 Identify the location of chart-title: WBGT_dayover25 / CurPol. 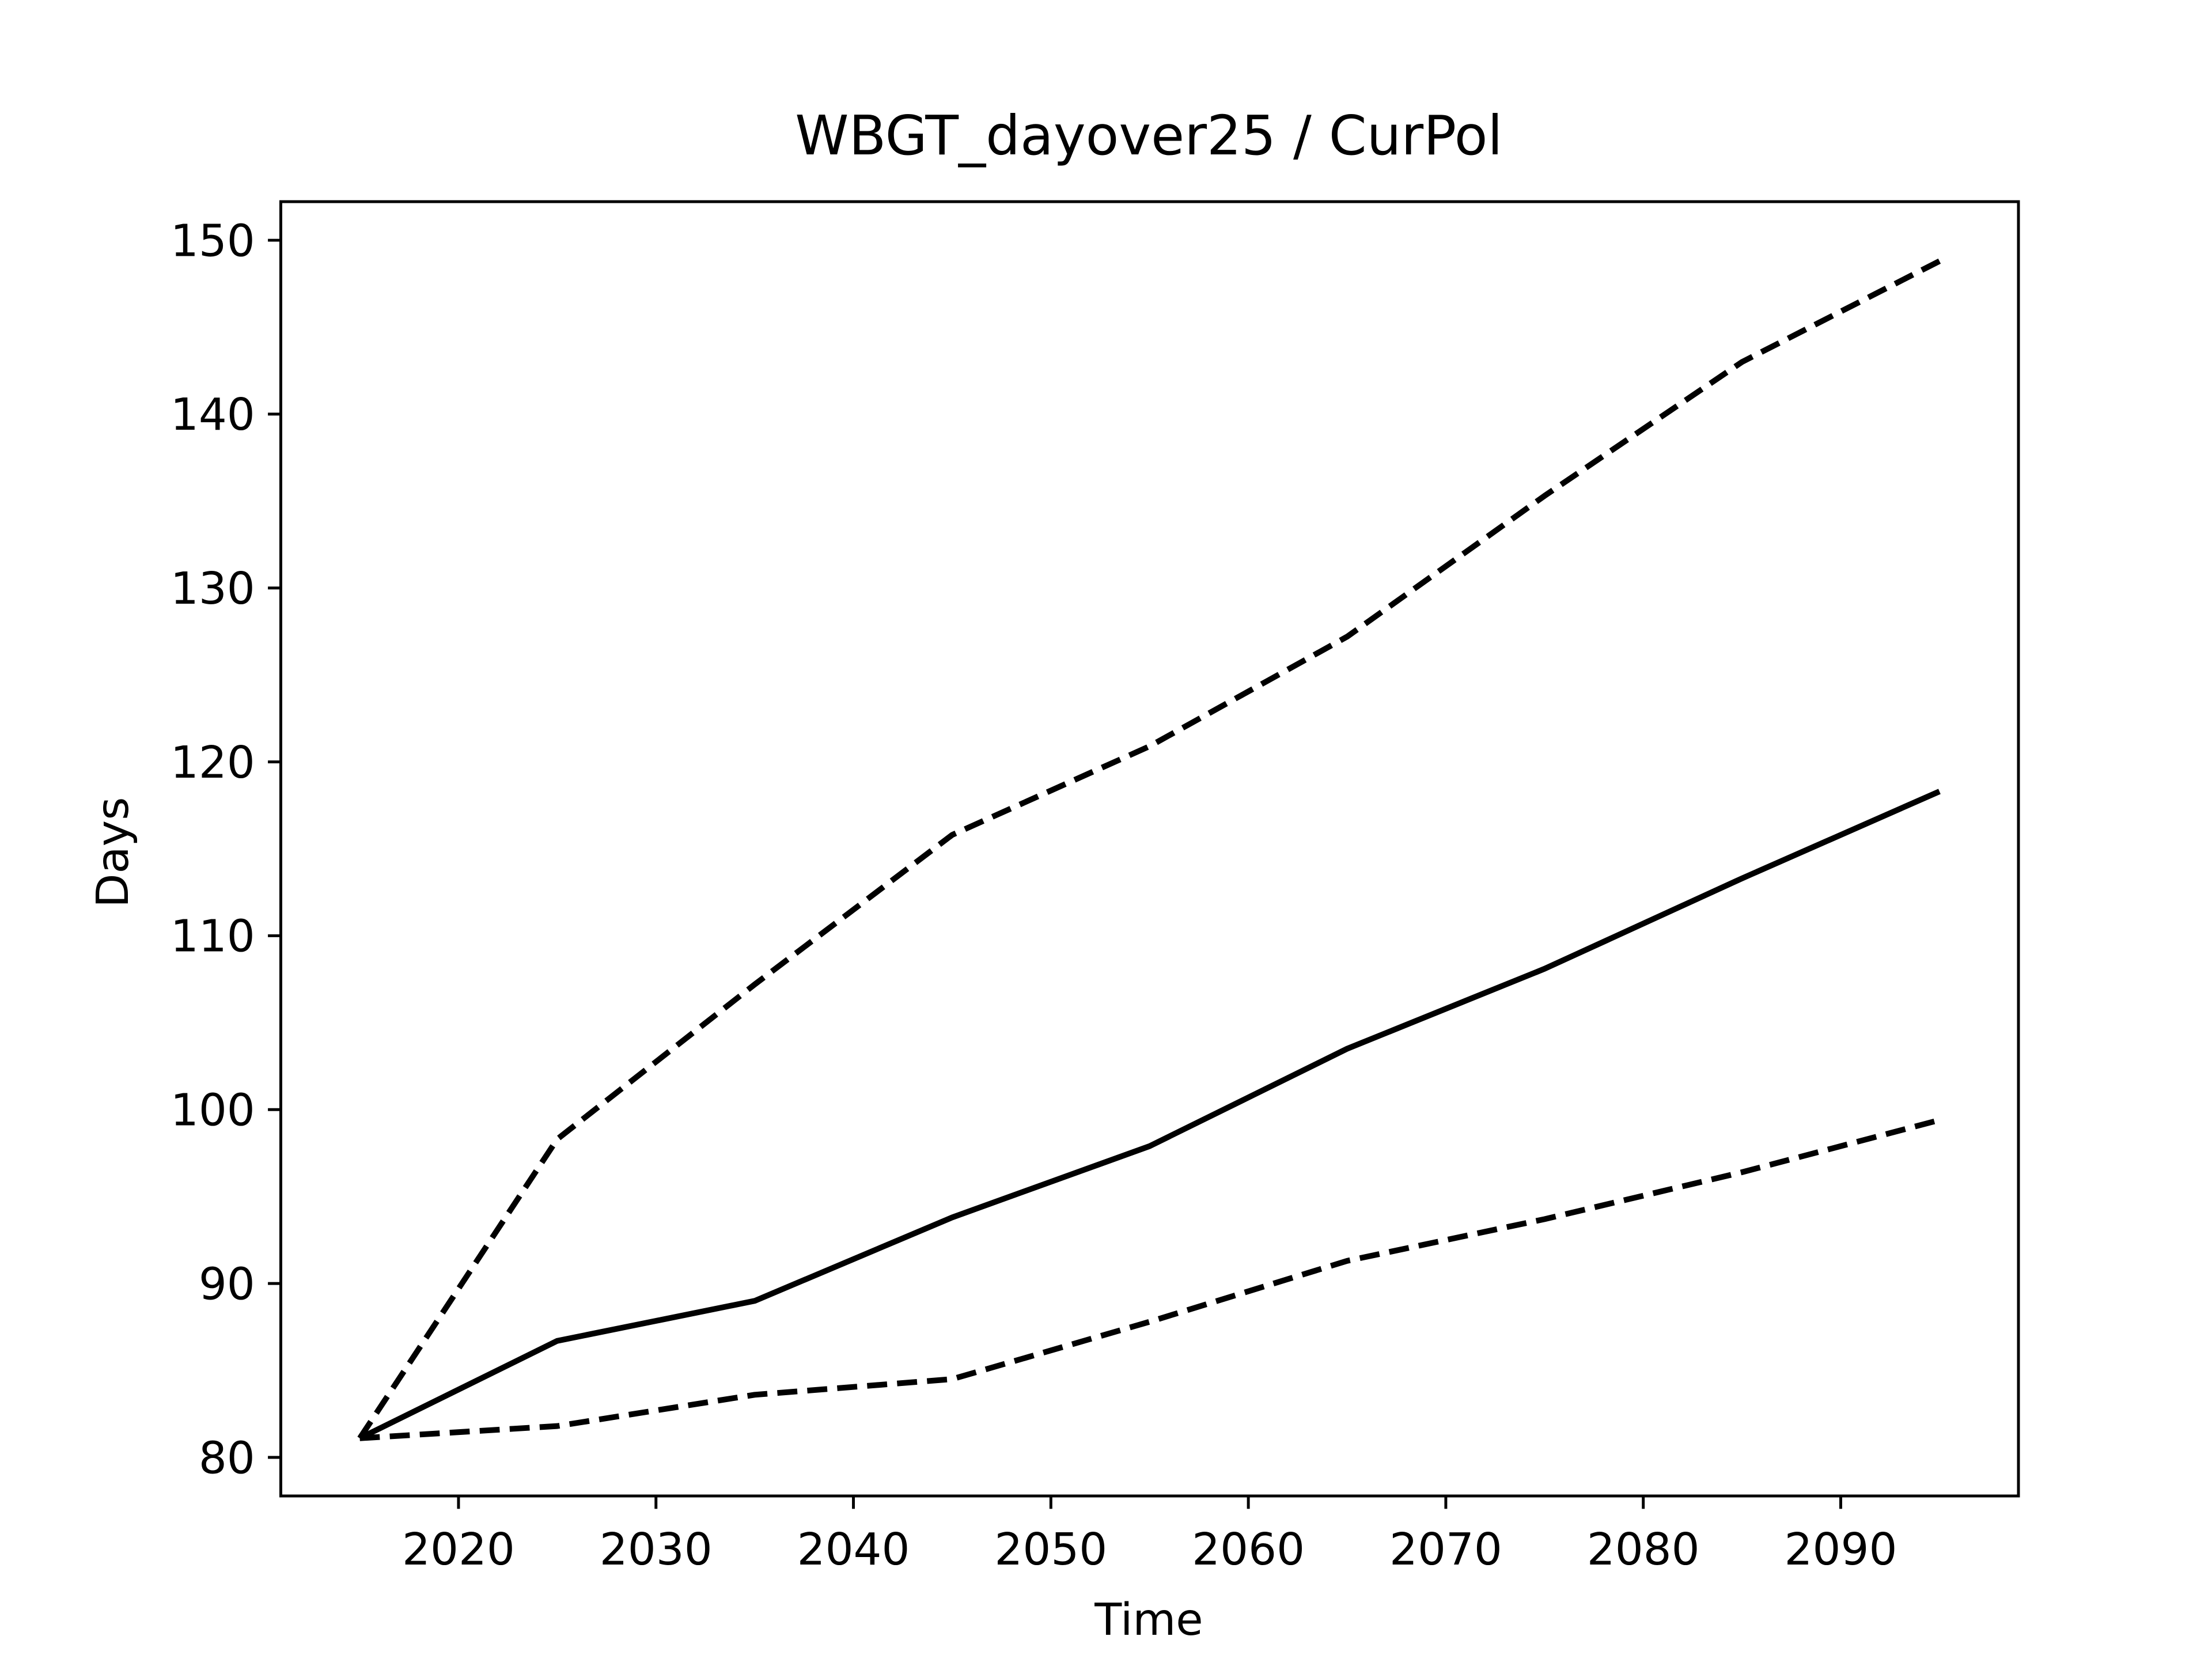
(1148, 136).